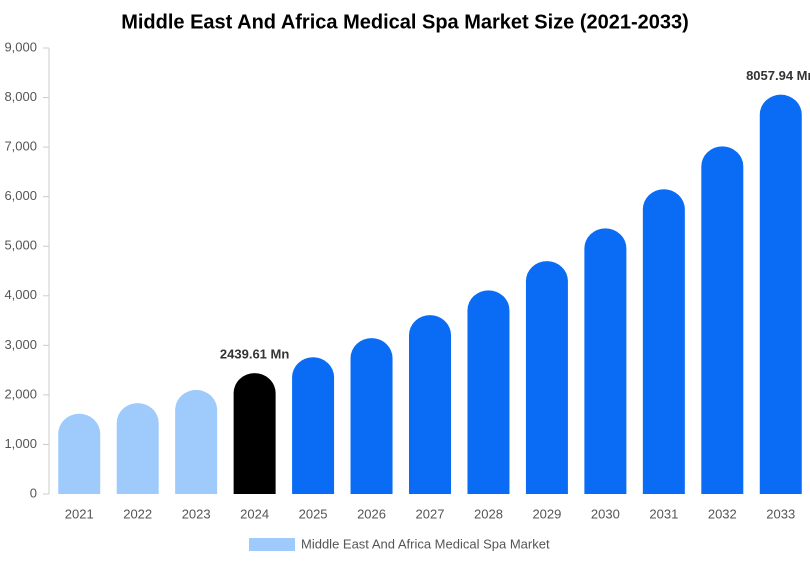  I want to click on legend-swatch, so click(272, 544).